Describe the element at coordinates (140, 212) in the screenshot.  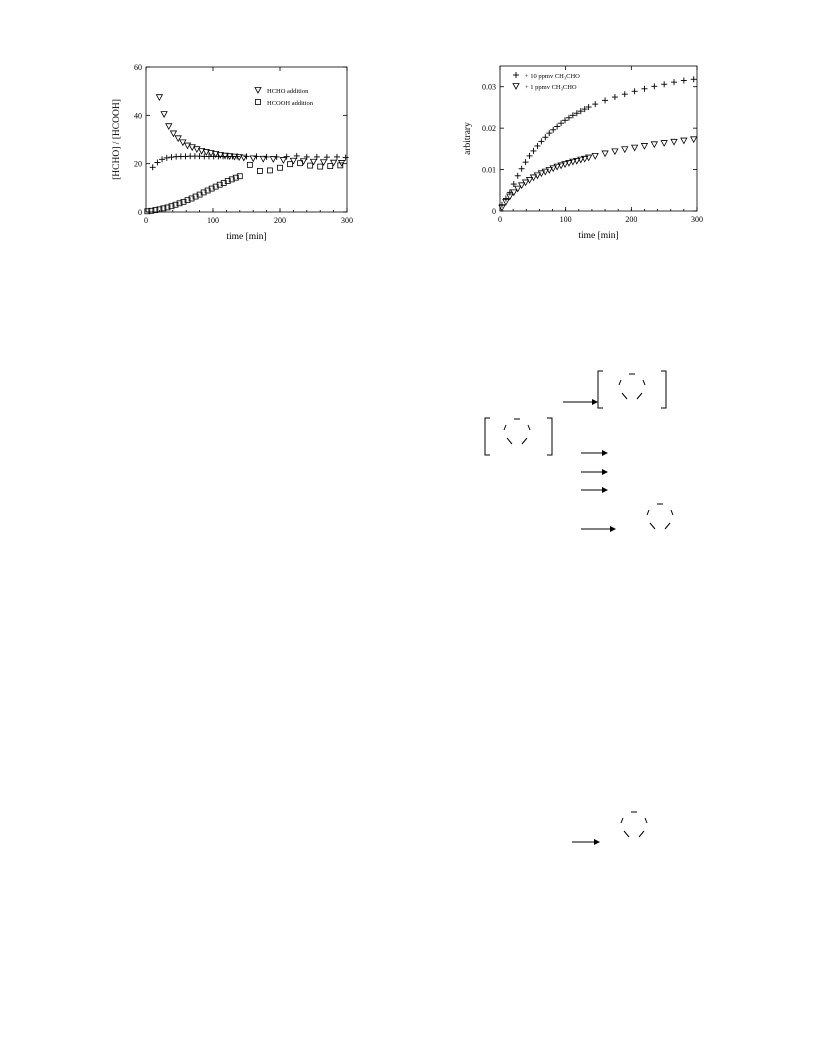
I see `y-tick-label: 0` at that location.